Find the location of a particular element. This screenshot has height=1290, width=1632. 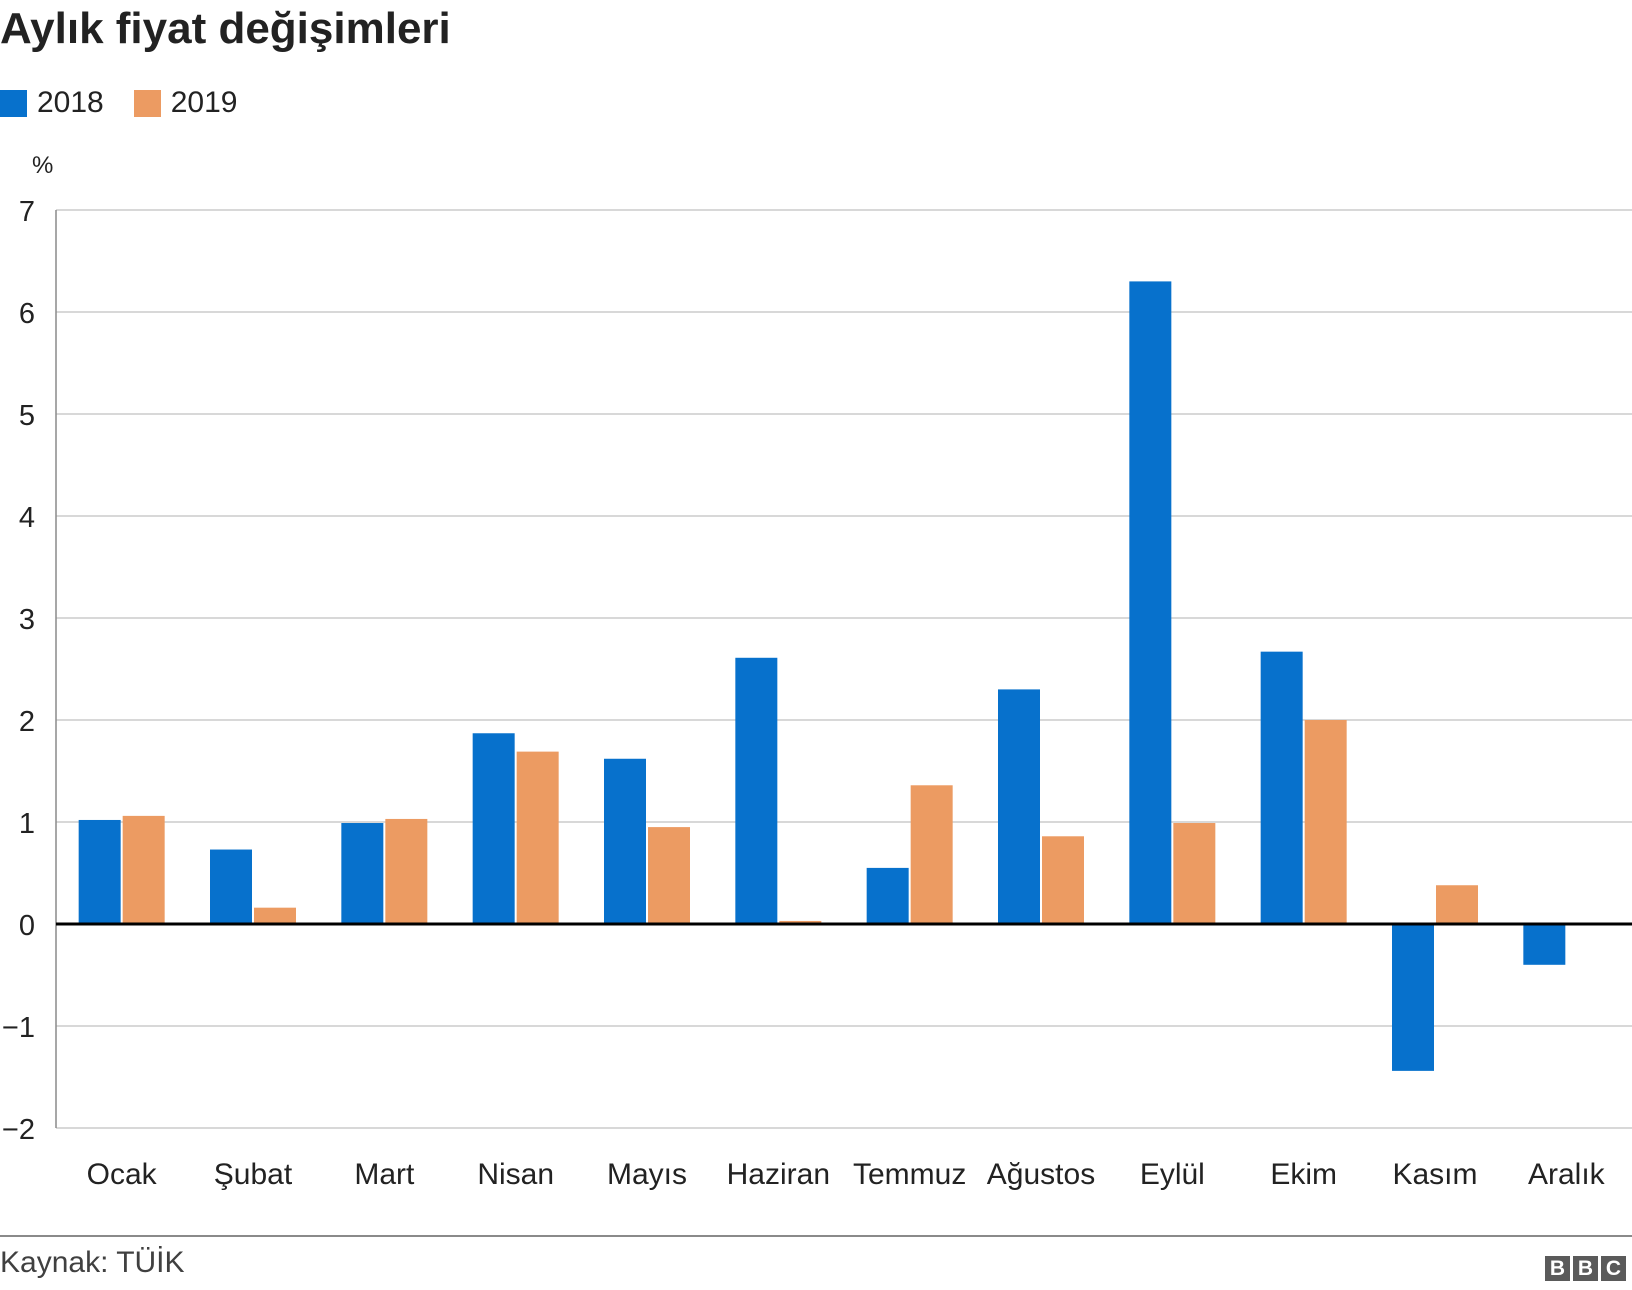

chart-title: Aylık fiyat değişimleri is located at coordinates (225, 28).